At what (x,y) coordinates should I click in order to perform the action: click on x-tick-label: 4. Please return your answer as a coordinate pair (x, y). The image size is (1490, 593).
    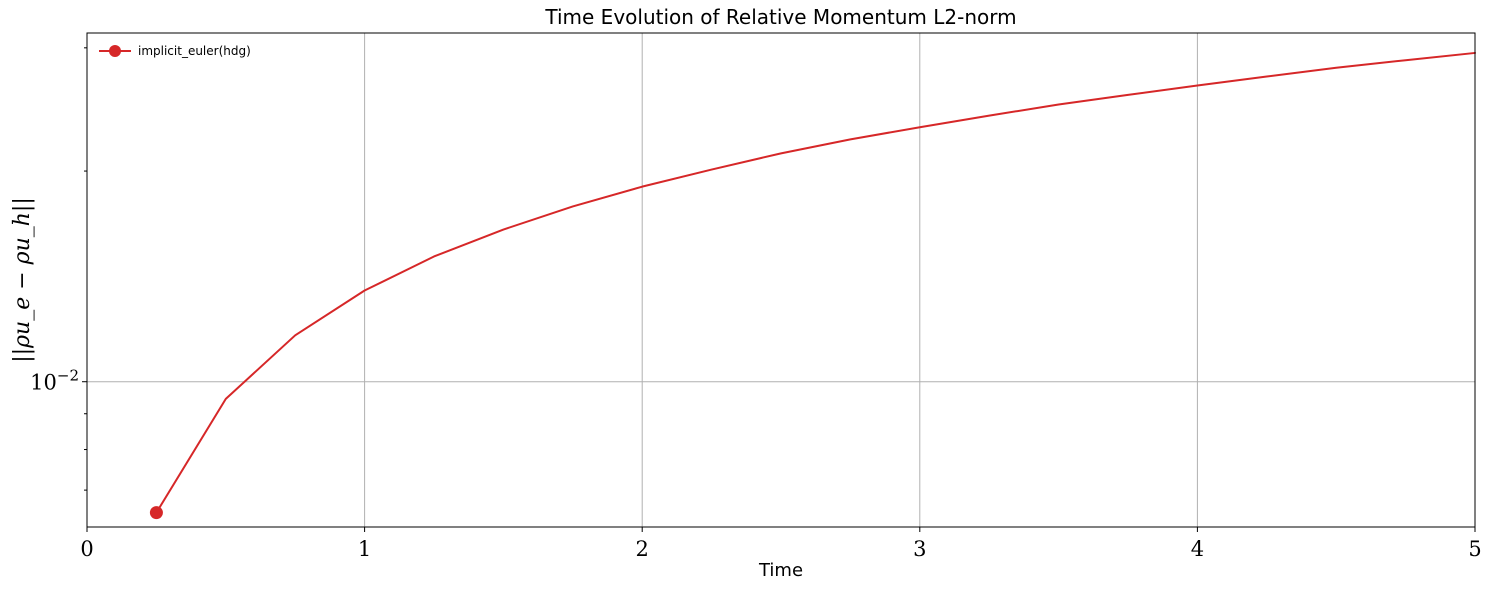
    Looking at the image, I should click on (1197, 549).